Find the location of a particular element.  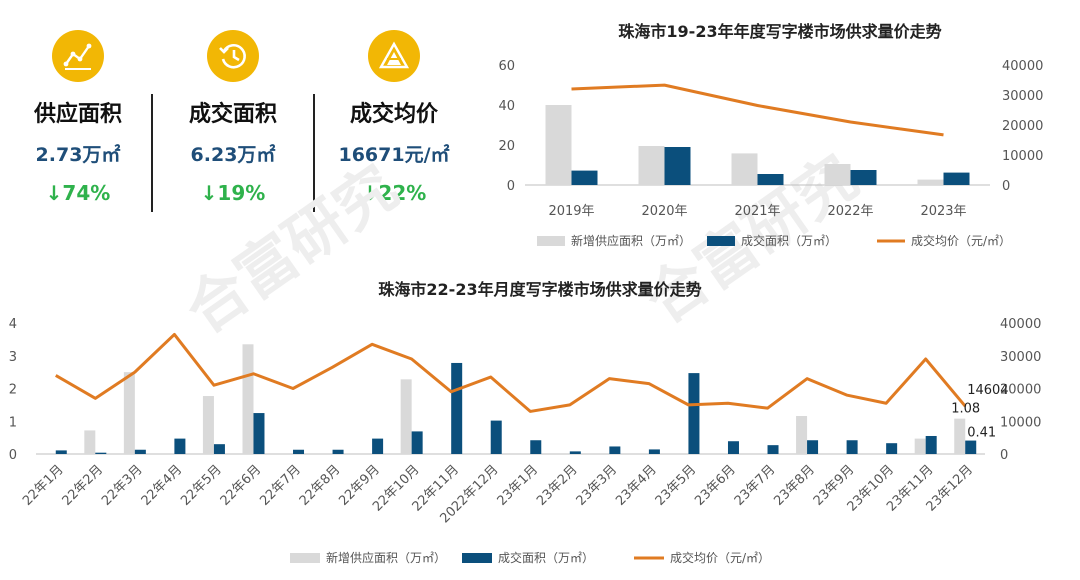

y-left-tick-label: 3 is located at coordinates (13, 357).